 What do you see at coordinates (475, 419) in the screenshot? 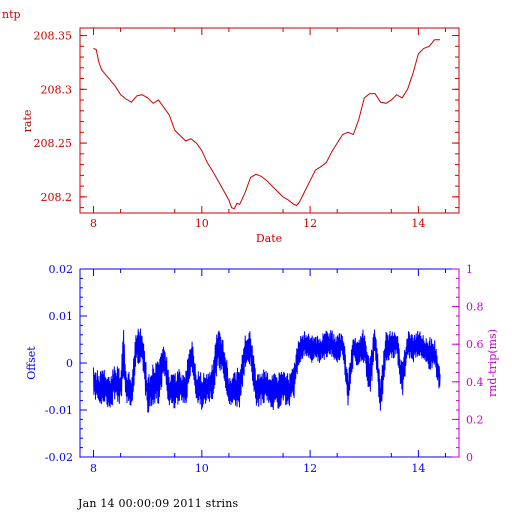
I see `roundtrip-y-tick-label: 0.2` at bounding box center [475, 419].